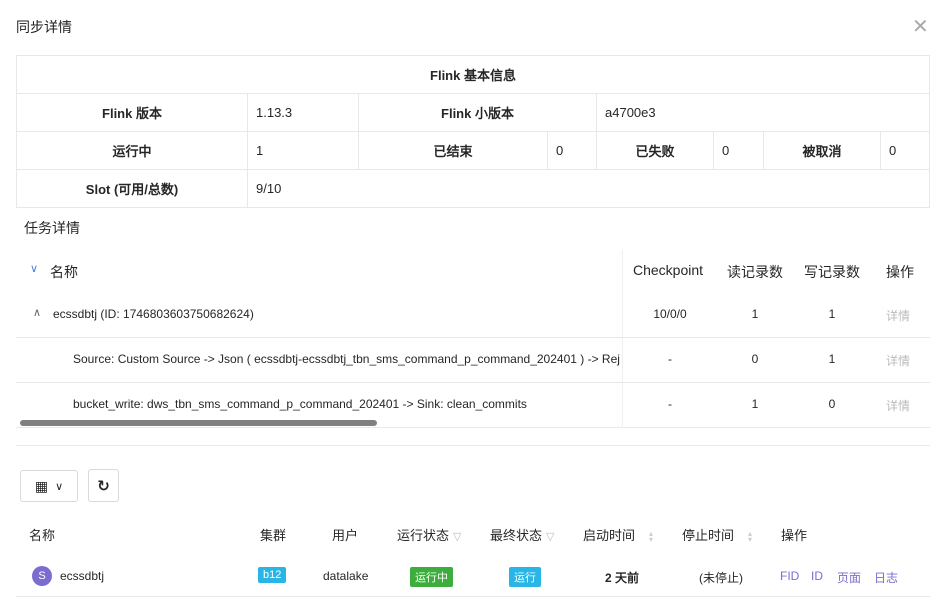 The height and width of the screenshot is (611, 948). I want to click on refresh-button: ↻, so click(103, 485).